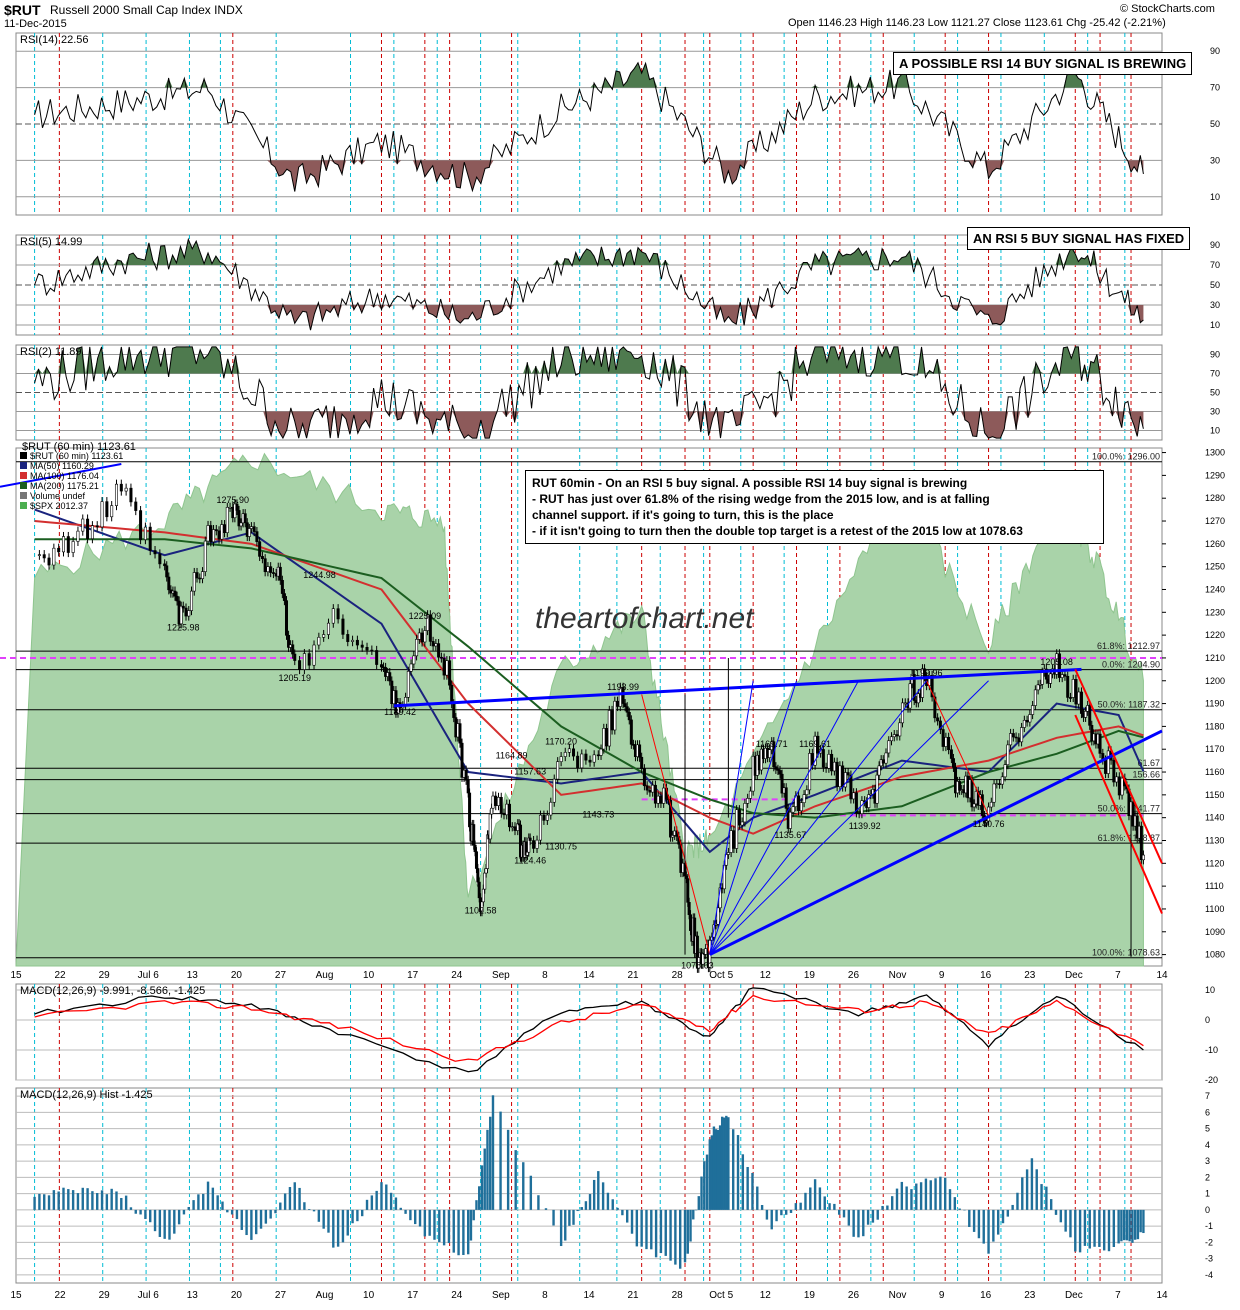 The height and width of the screenshot is (1310, 1240). What do you see at coordinates (1030, 1295) in the screenshot?
I see `x-tick-label-bottom: 23` at bounding box center [1030, 1295].